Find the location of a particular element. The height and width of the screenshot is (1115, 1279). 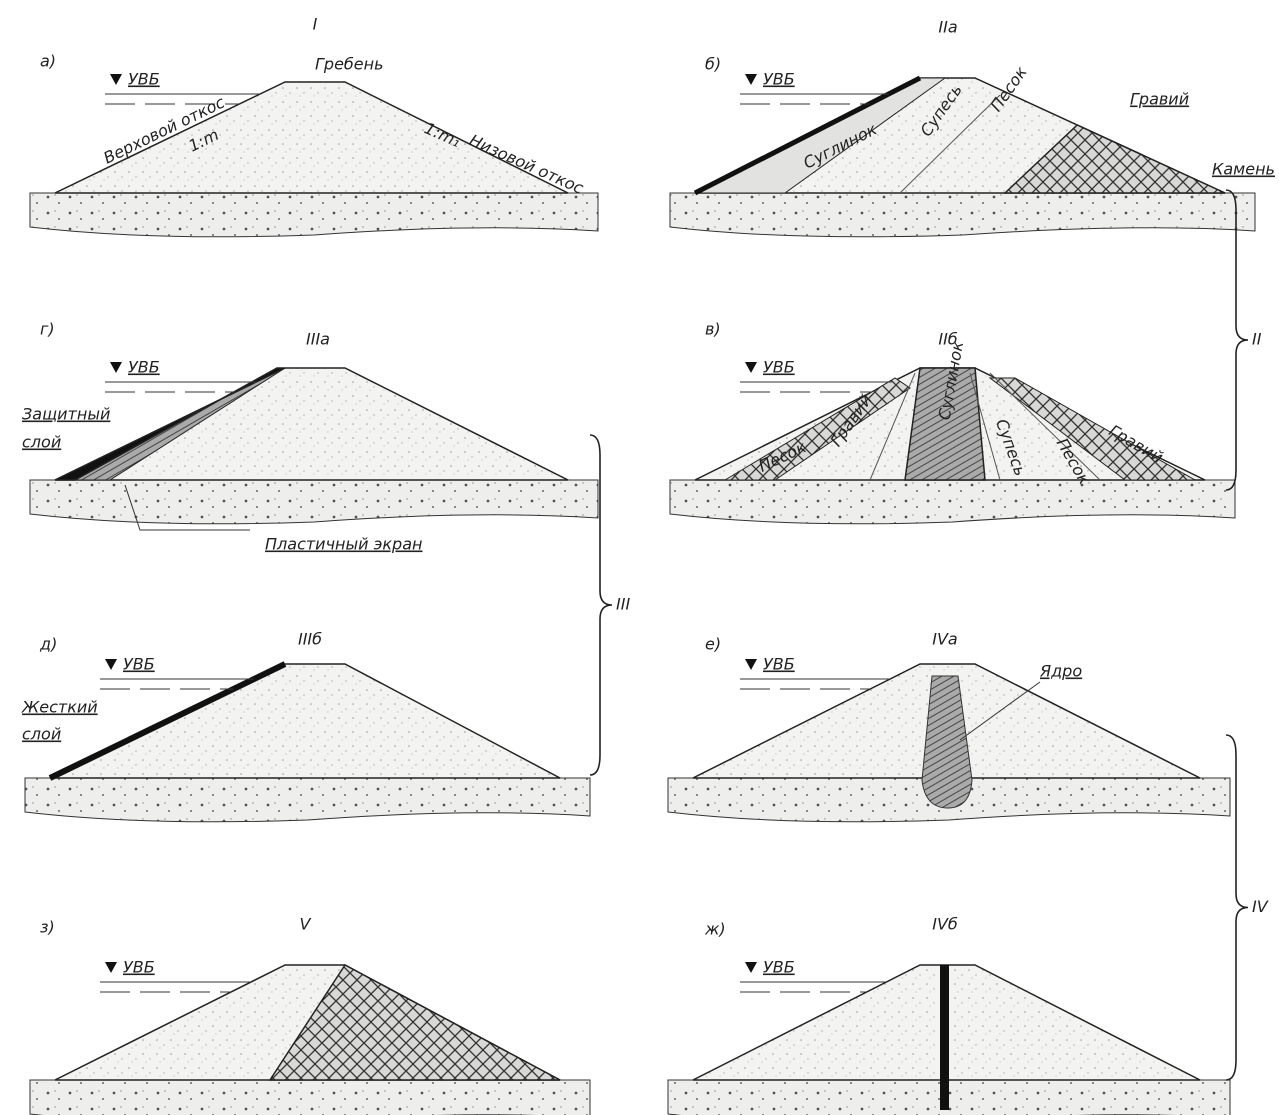

rockfill is located at coordinates (414, 1022).